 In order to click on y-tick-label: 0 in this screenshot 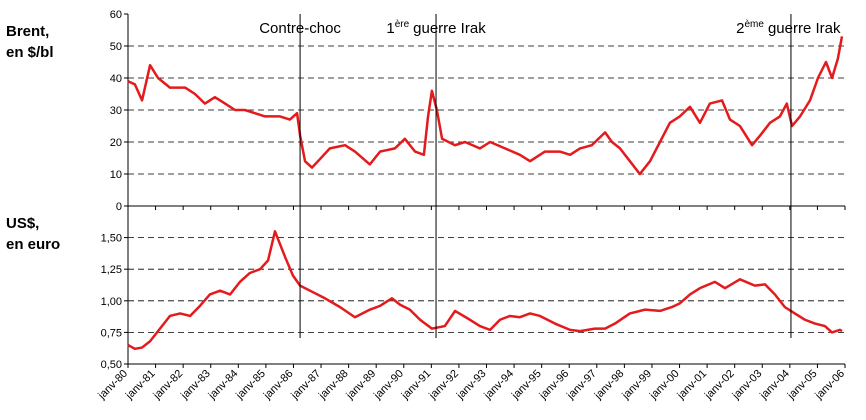, I will do `click(119, 207)`.